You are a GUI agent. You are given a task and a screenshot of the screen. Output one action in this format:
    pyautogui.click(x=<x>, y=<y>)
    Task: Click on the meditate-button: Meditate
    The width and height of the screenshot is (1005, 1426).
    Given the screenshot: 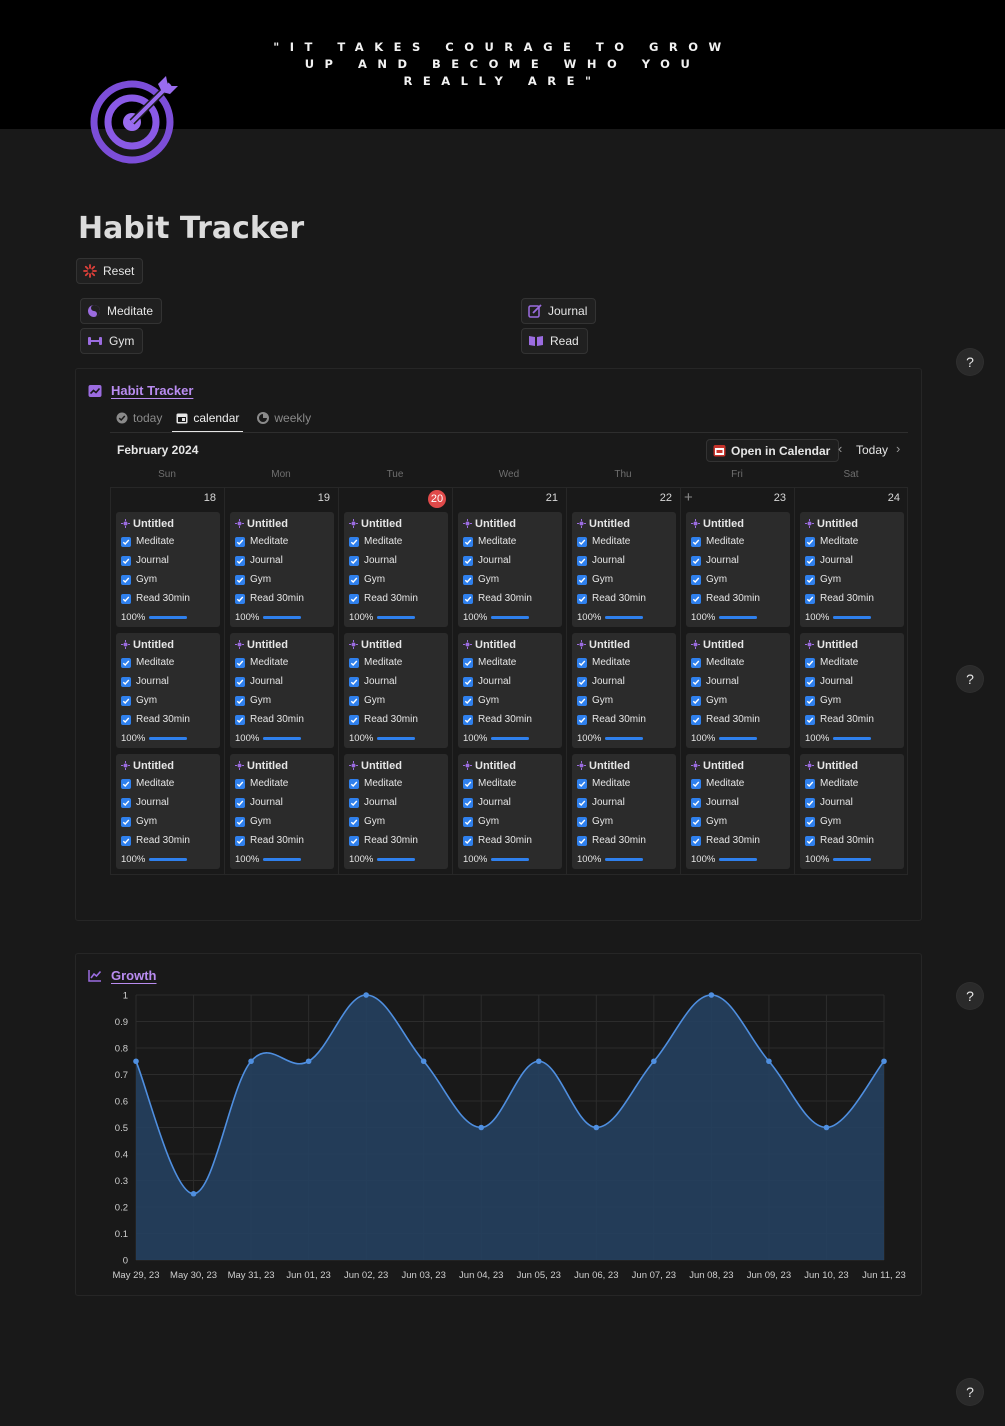 What is the action you would take?
    pyautogui.click(x=121, y=311)
    